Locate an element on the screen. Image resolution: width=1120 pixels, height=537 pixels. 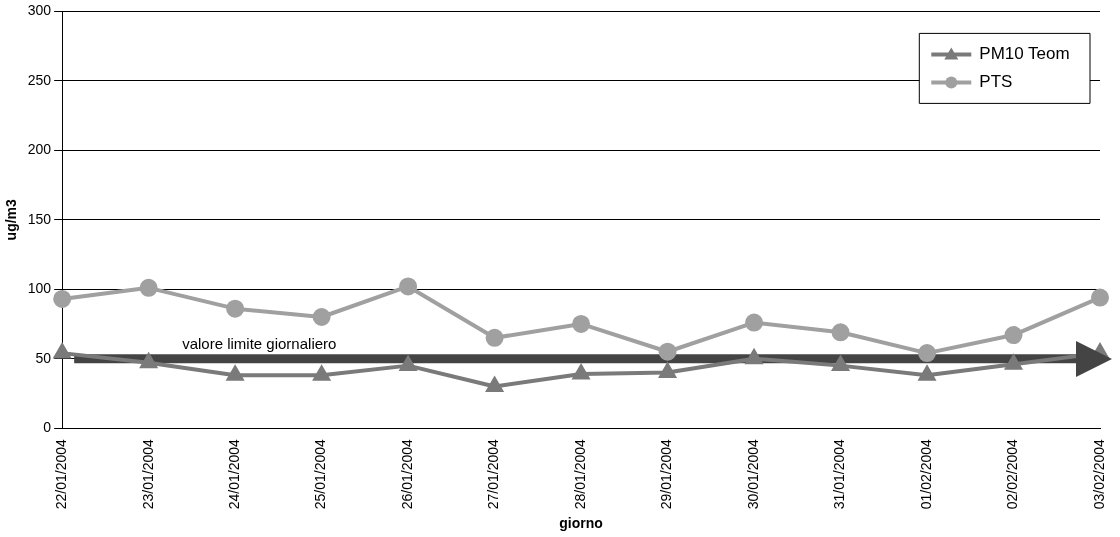
y-tick-label: 50 is located at coordinates (43, 357).